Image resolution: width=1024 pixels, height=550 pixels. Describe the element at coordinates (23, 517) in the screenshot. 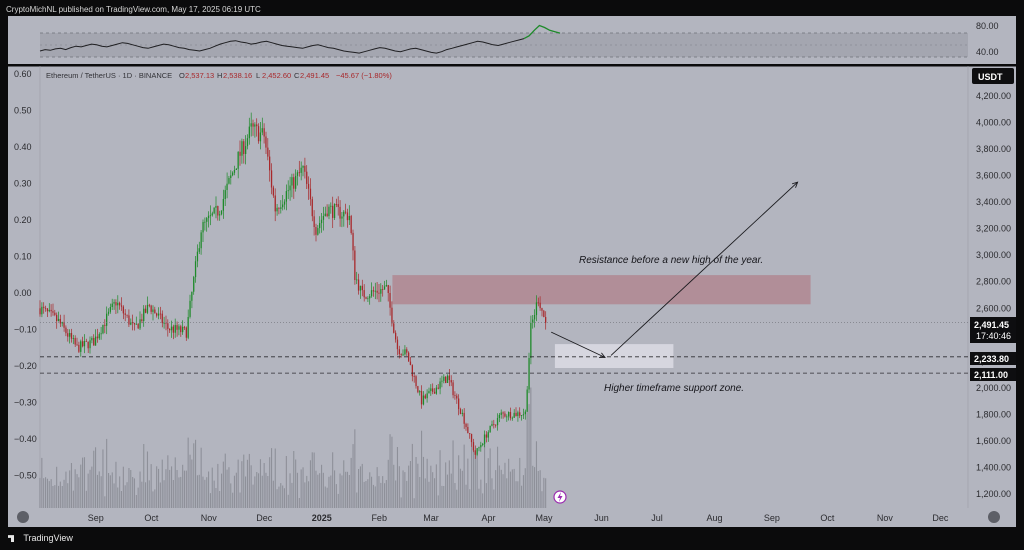

I see `left-scale-settings-icon` at that location.